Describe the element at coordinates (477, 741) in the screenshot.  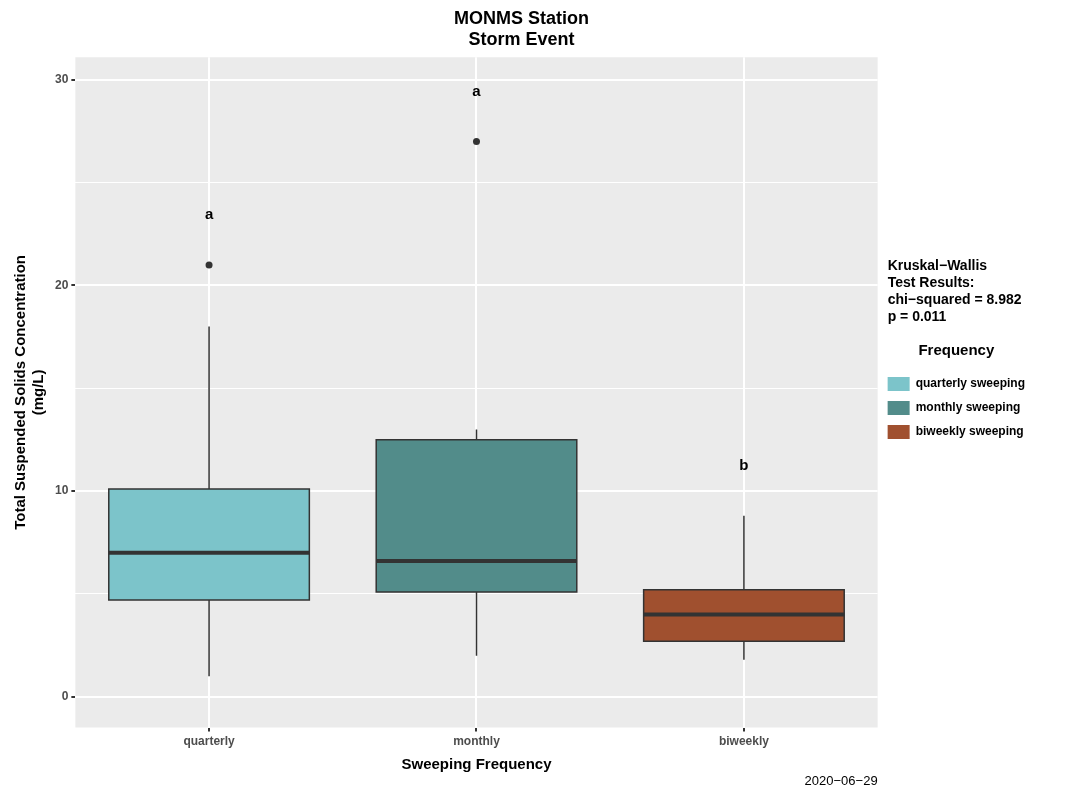
I see `x-tick-label: monthly` at that location.